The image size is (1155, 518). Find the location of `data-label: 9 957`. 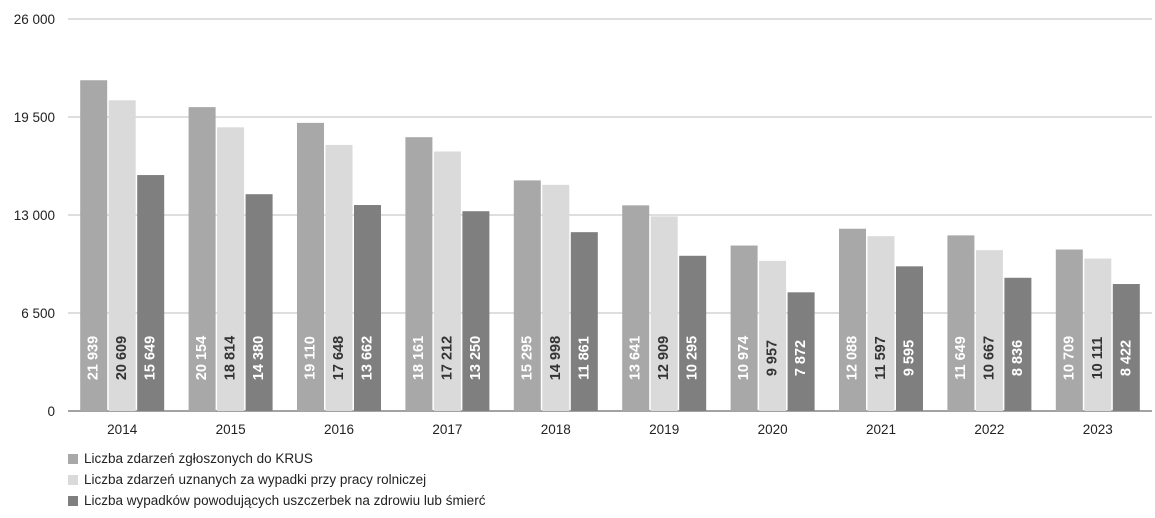

data-label: 9 957 is located at coordinates (773, 358).